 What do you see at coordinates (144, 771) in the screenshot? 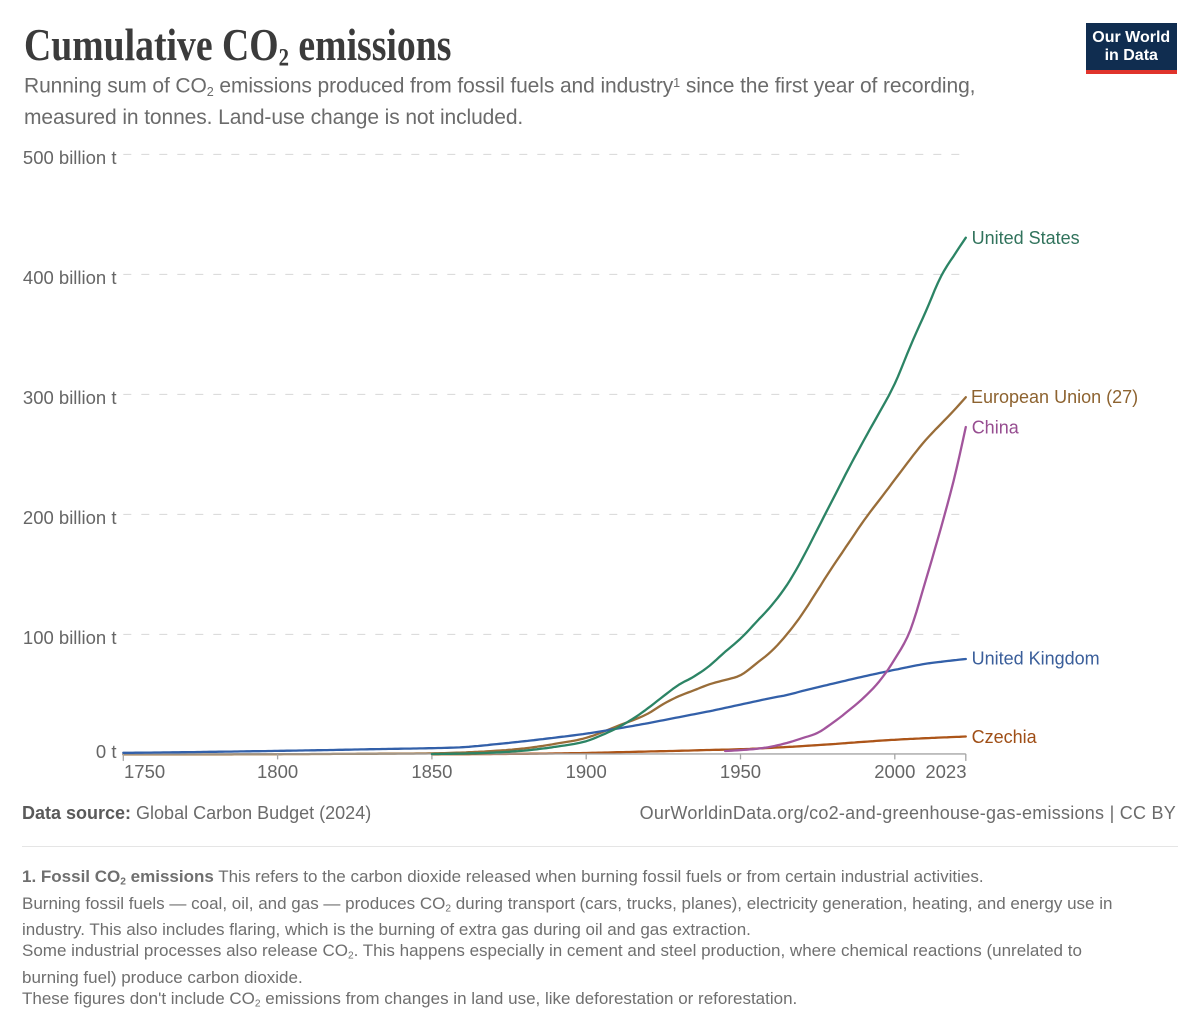
I see `svg-text: 1750` at bounding box center [144, 771].